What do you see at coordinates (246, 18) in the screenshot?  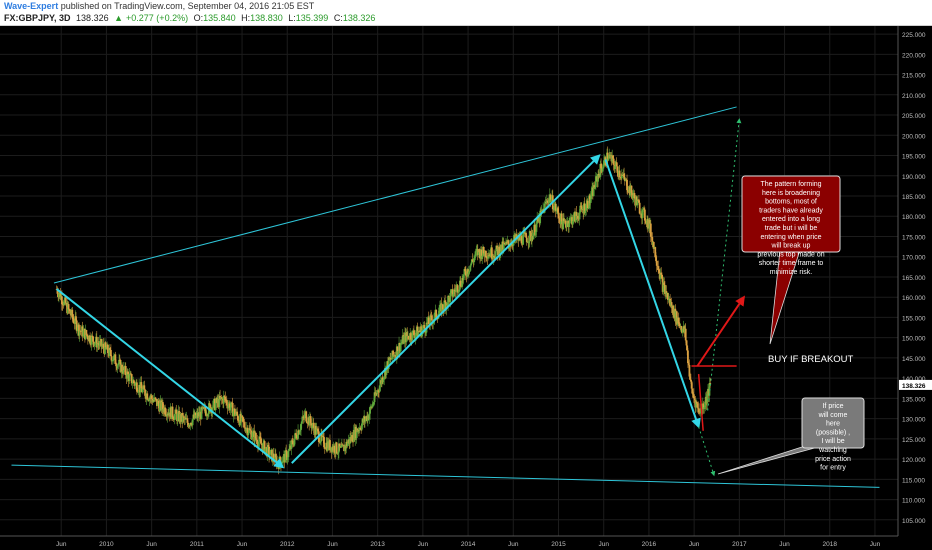 I see `high-label: H:` at bounding box center [246, 18].